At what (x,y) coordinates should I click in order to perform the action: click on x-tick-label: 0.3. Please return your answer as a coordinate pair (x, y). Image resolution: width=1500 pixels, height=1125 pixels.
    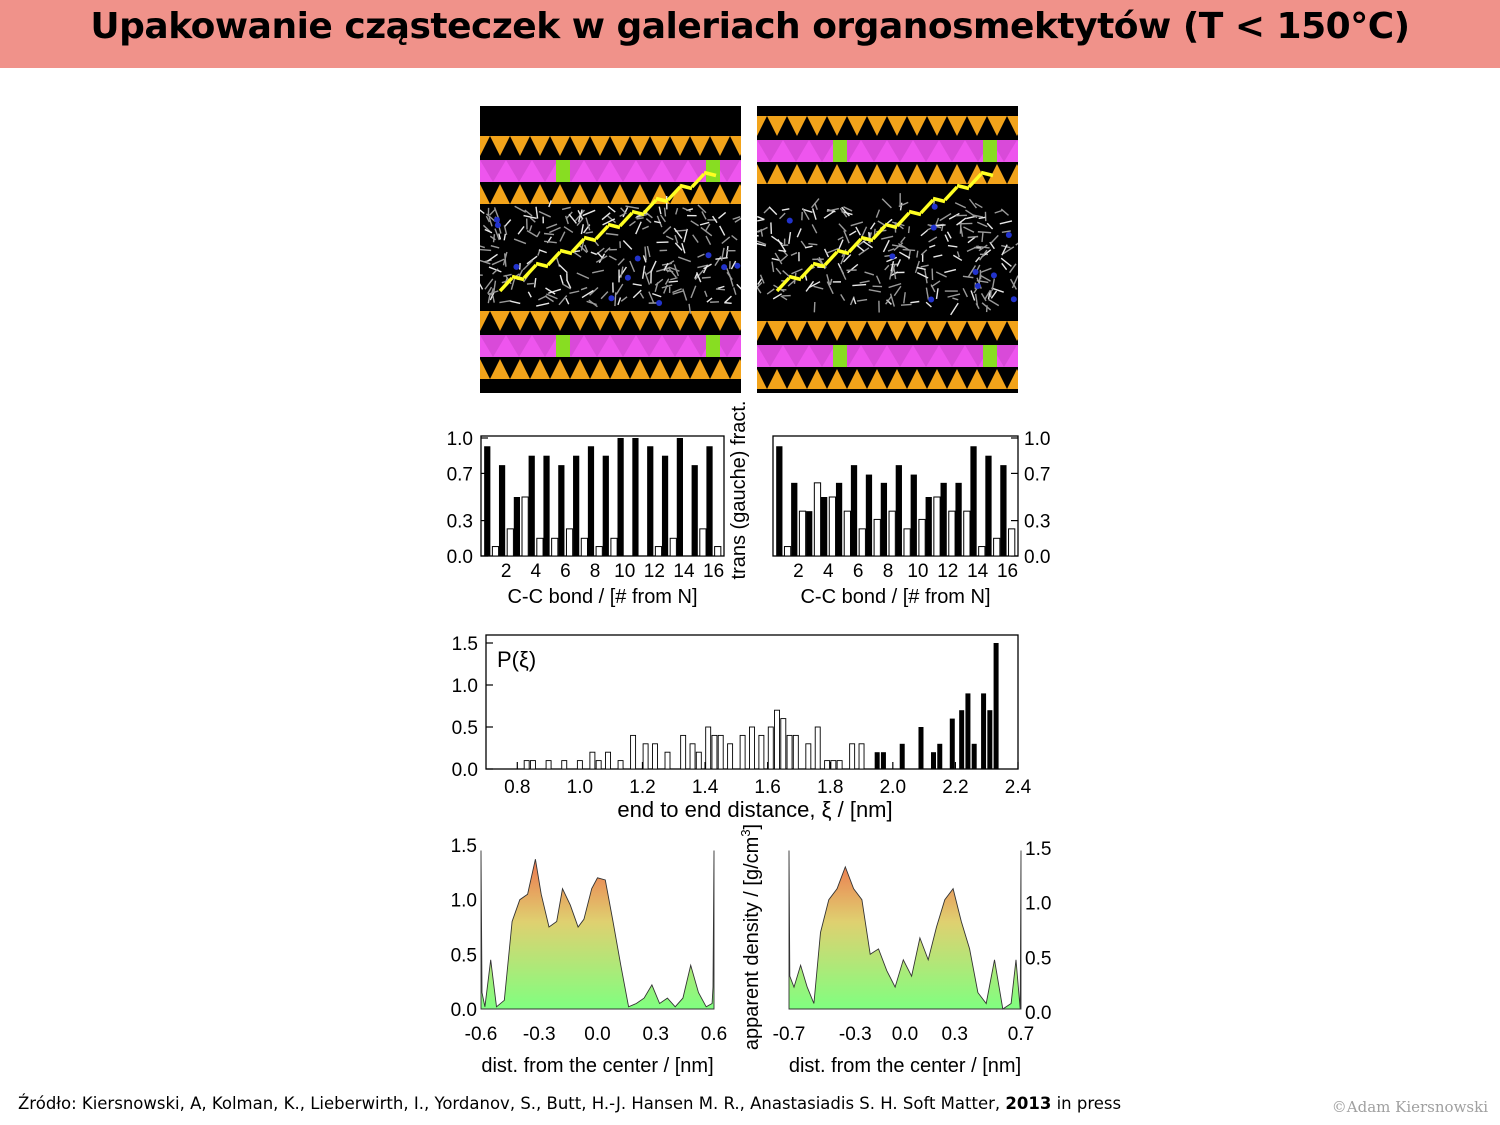
    Looking at the image, I should click on (656, 1034).